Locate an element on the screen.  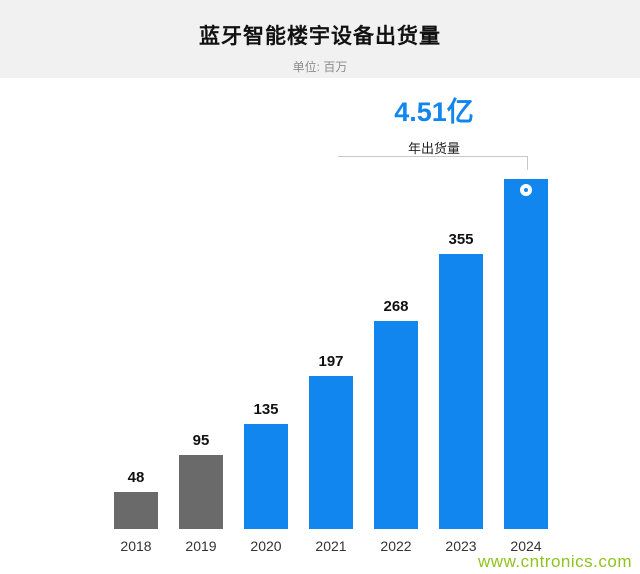
bar-stack: 268 is located at coordinates (396, 413).